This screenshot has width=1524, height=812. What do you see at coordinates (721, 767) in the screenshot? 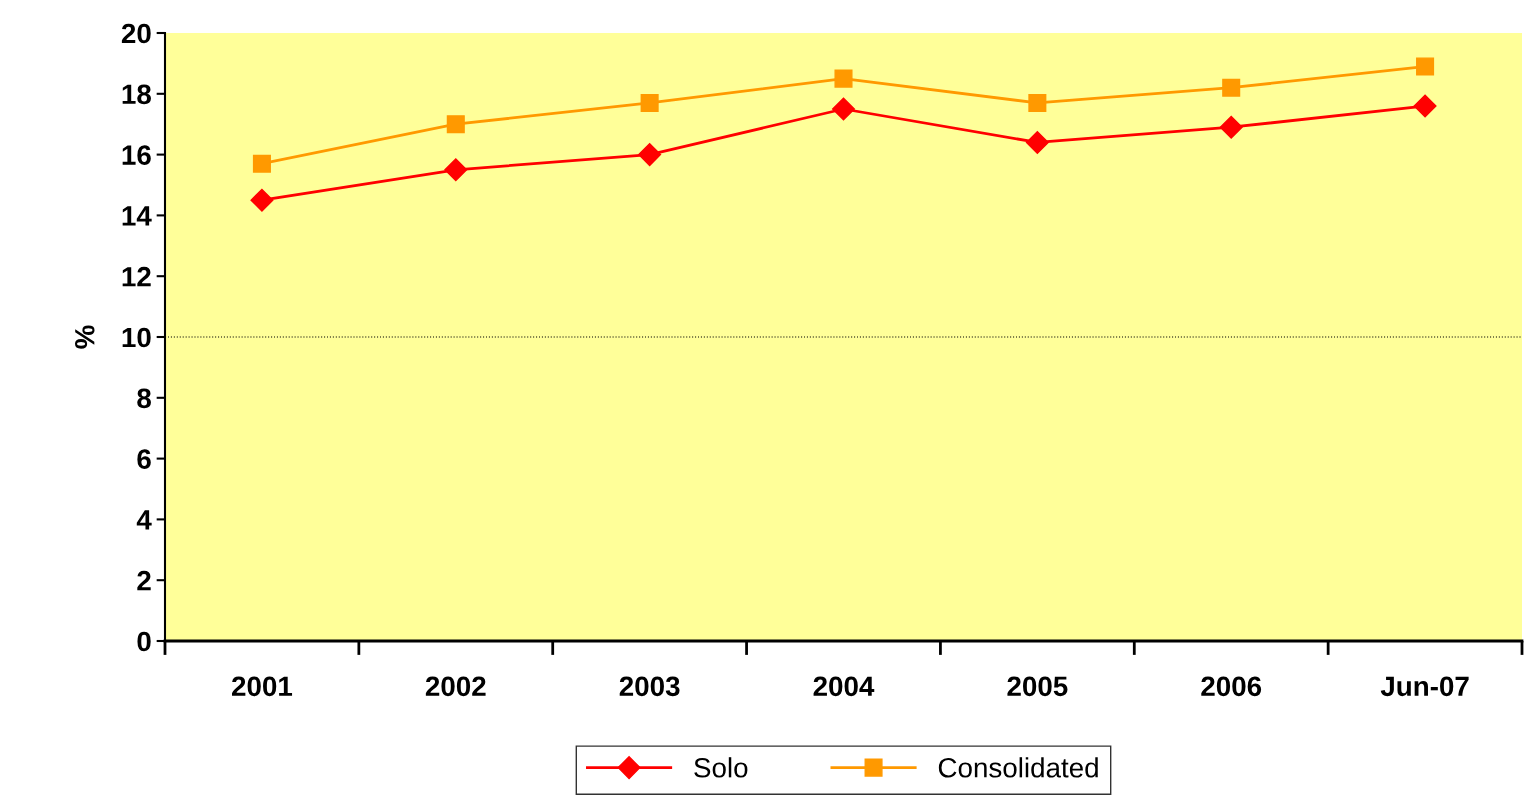
I see `legend-label: Solo` at bounding box center [721, 767].